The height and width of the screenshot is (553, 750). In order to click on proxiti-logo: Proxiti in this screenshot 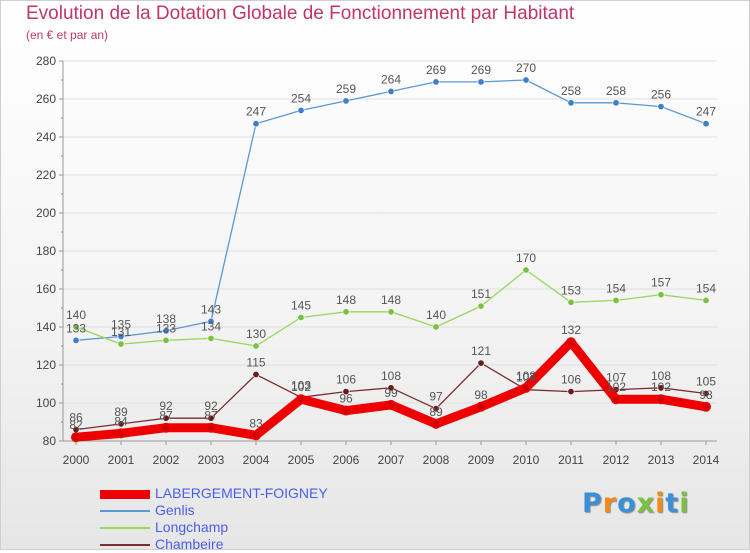, I will do `click(636, 503)`.